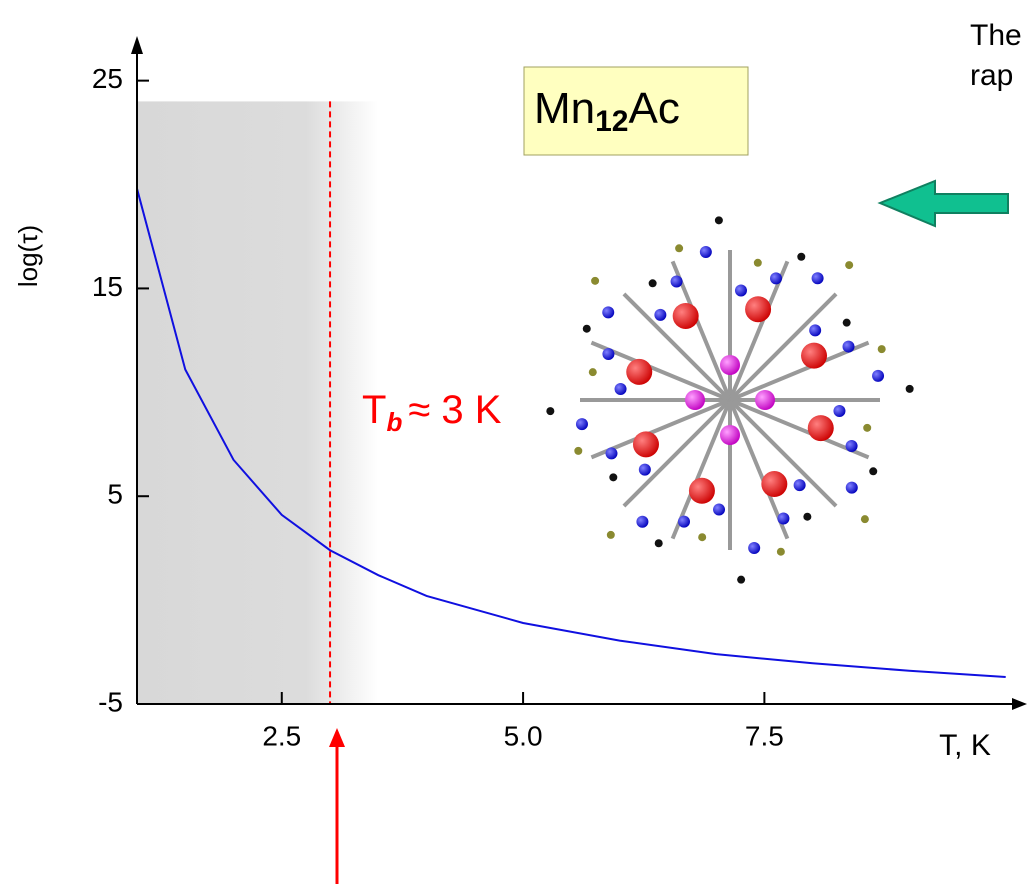 Image resolution: width=1027 pixels, height=884 pixels. What do you see at coordinates (523, 735) in the screenshot?
I see `x-tick-label: 5.0` at bounding box center [523, 735].